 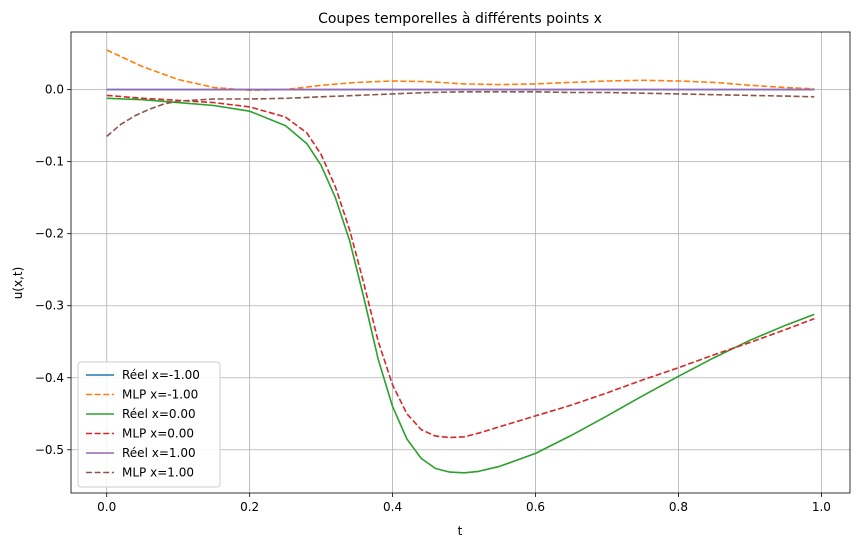 I want to click on y-tick-label: 0.0, so click(x=54, y=90).